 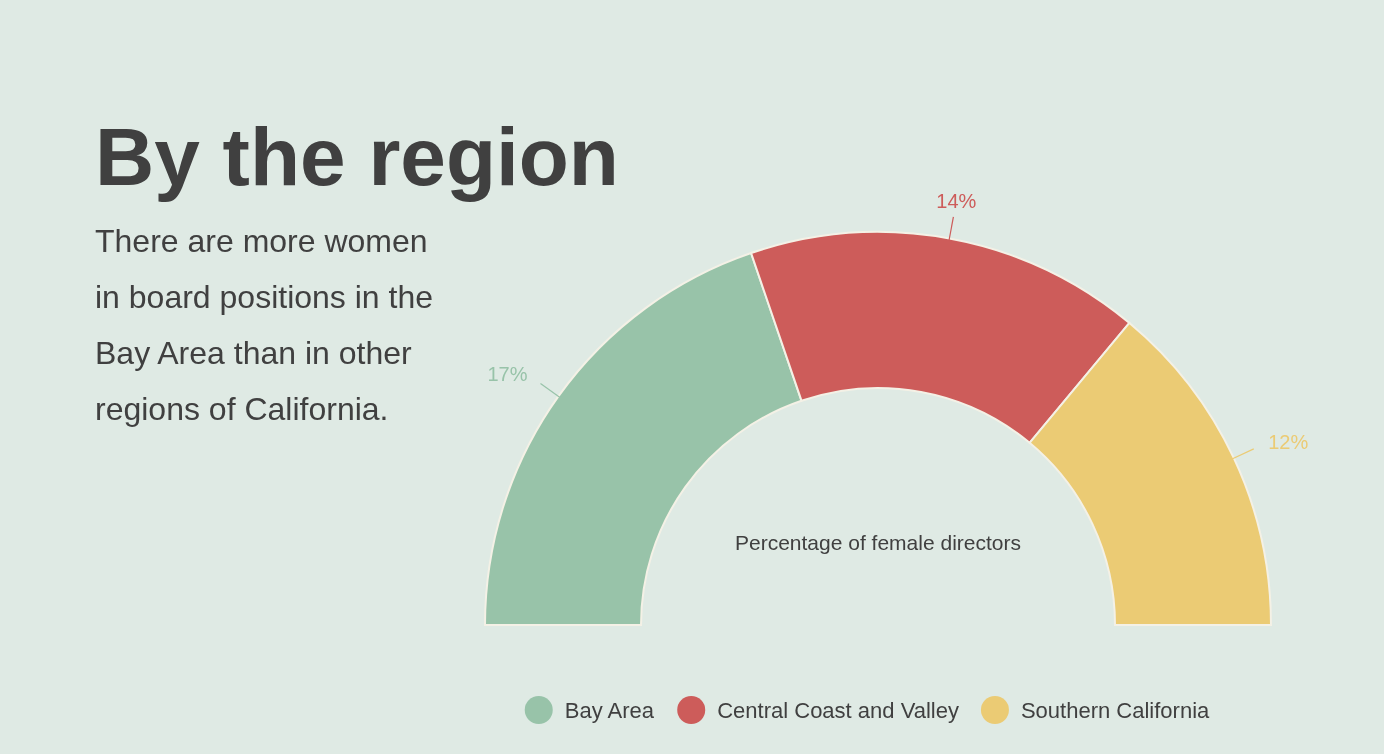 I want to click on legend-label: Central Coast and Valley, so click(x=838, y=710).